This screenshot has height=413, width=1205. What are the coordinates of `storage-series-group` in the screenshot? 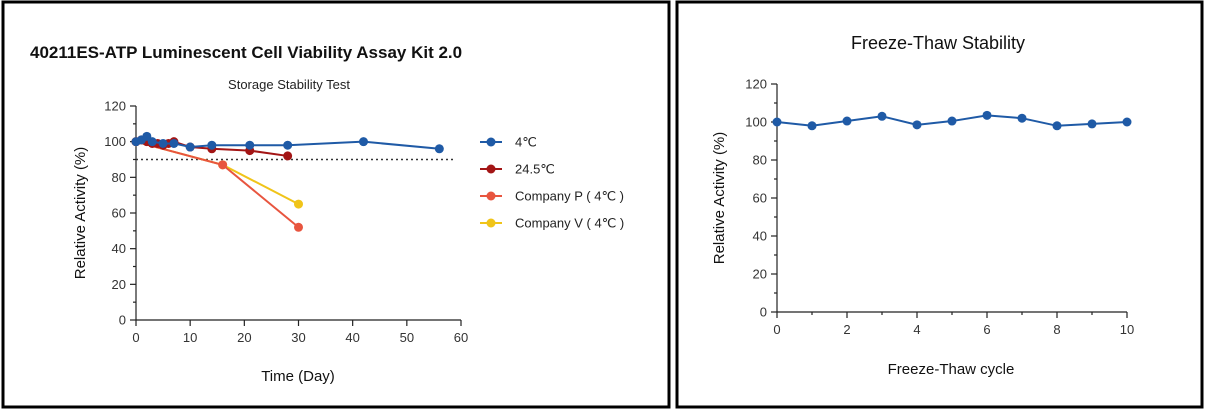 It's located at (287, 181).